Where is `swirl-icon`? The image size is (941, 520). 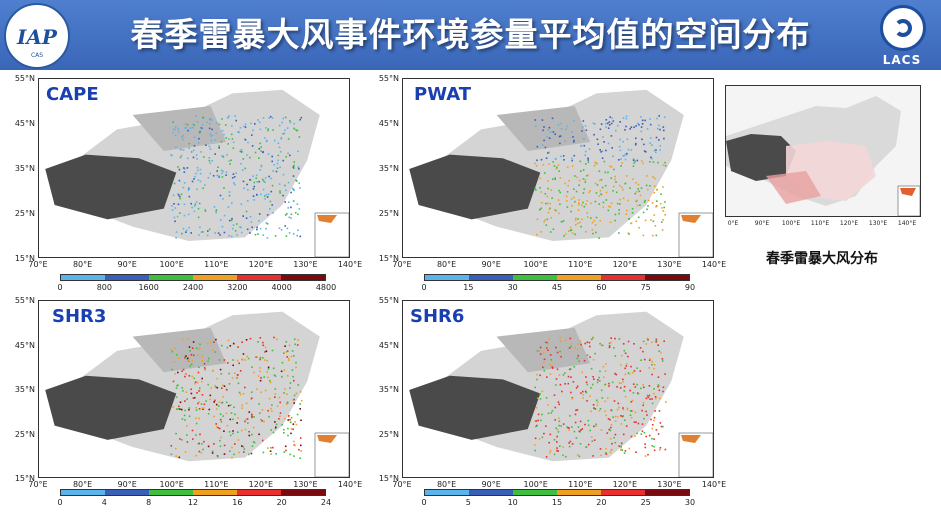
swirl-icon is located at coordinates (903, 28).